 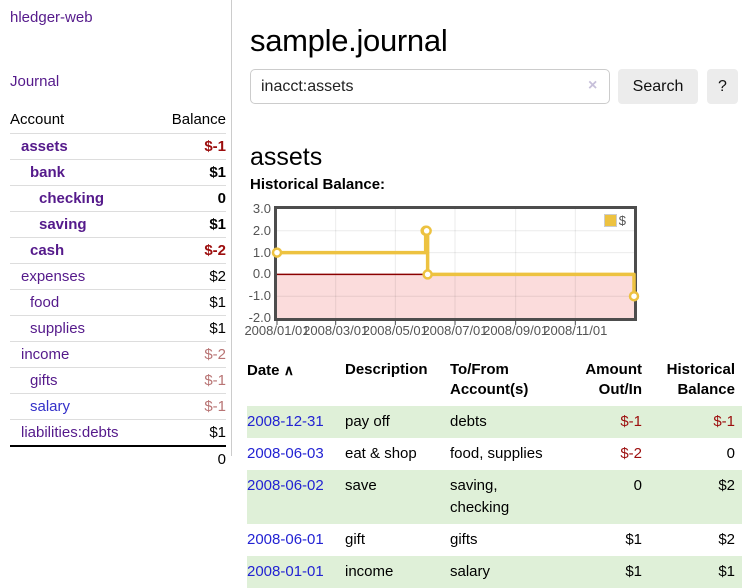 I want to click on tx-date-link: 2008-01-01, so click(x=285, y=571).